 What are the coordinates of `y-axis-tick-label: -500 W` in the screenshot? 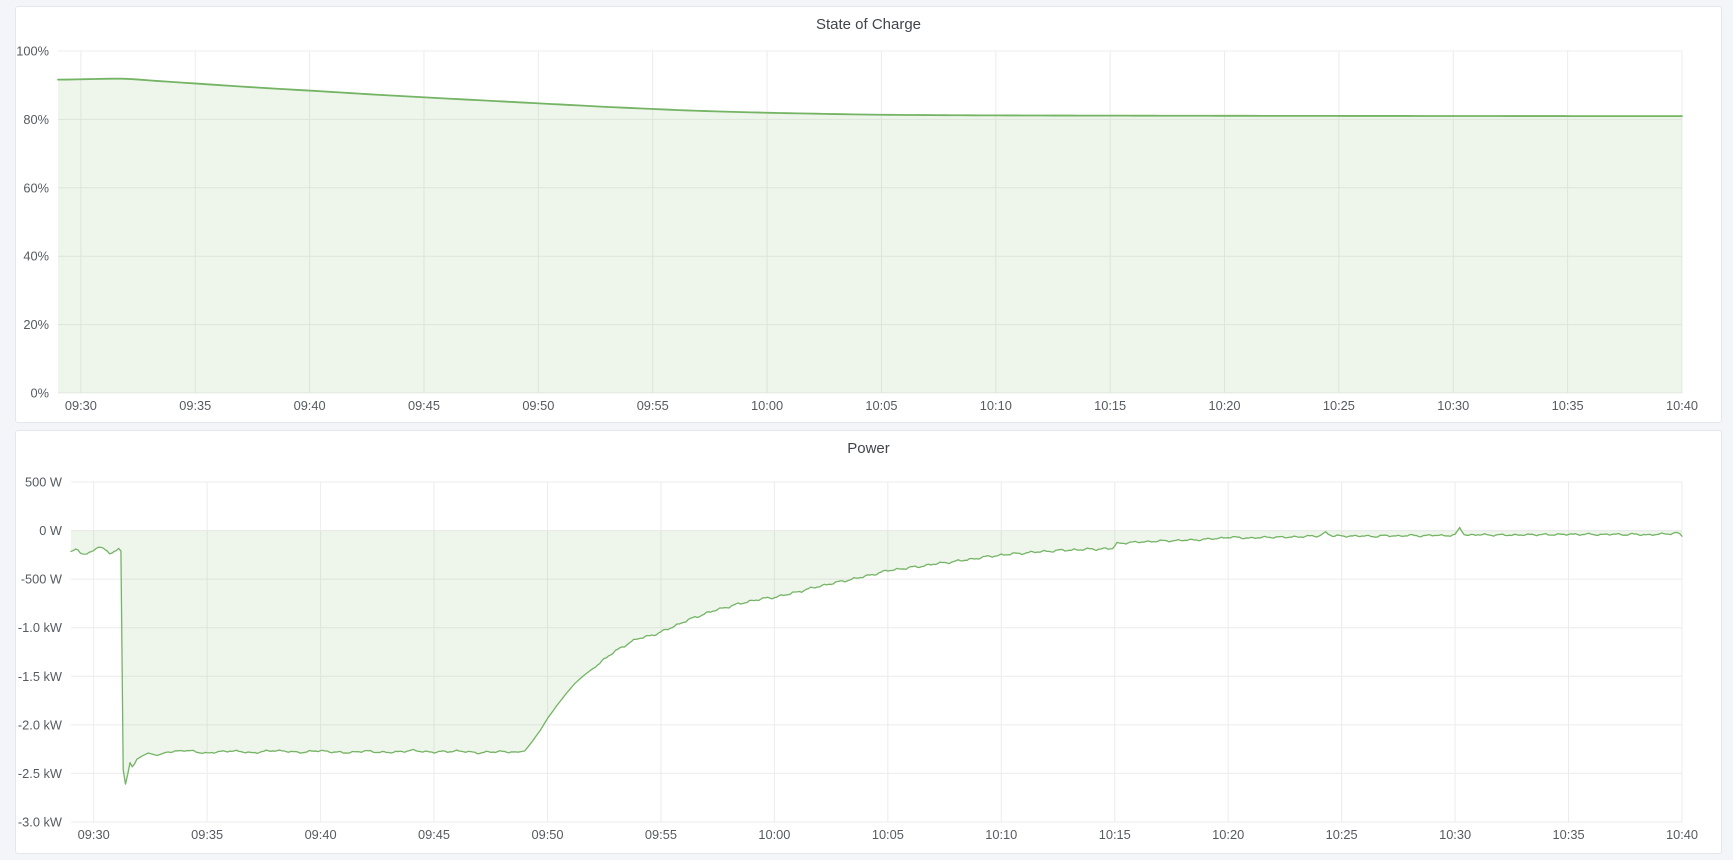 It's located at (42, 579).